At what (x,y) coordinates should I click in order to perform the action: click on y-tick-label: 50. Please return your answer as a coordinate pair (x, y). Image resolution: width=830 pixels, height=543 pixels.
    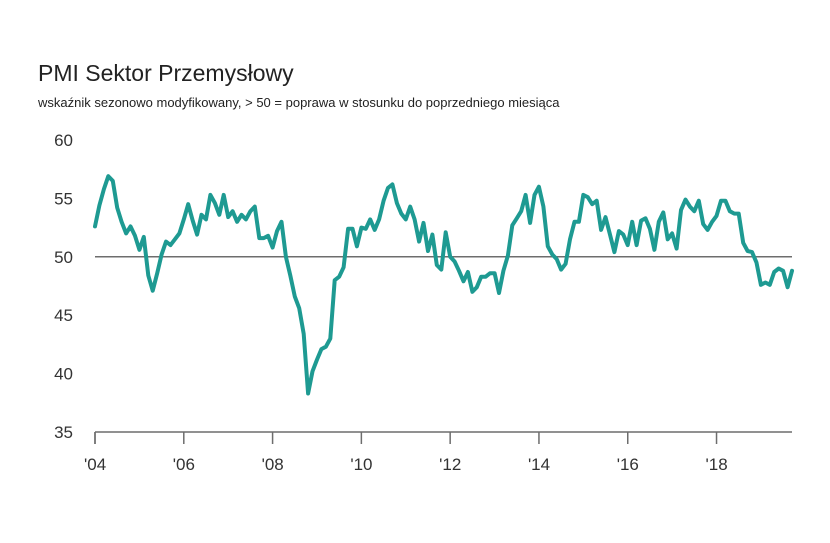
    Looking at the image, I should click on (63, 257).